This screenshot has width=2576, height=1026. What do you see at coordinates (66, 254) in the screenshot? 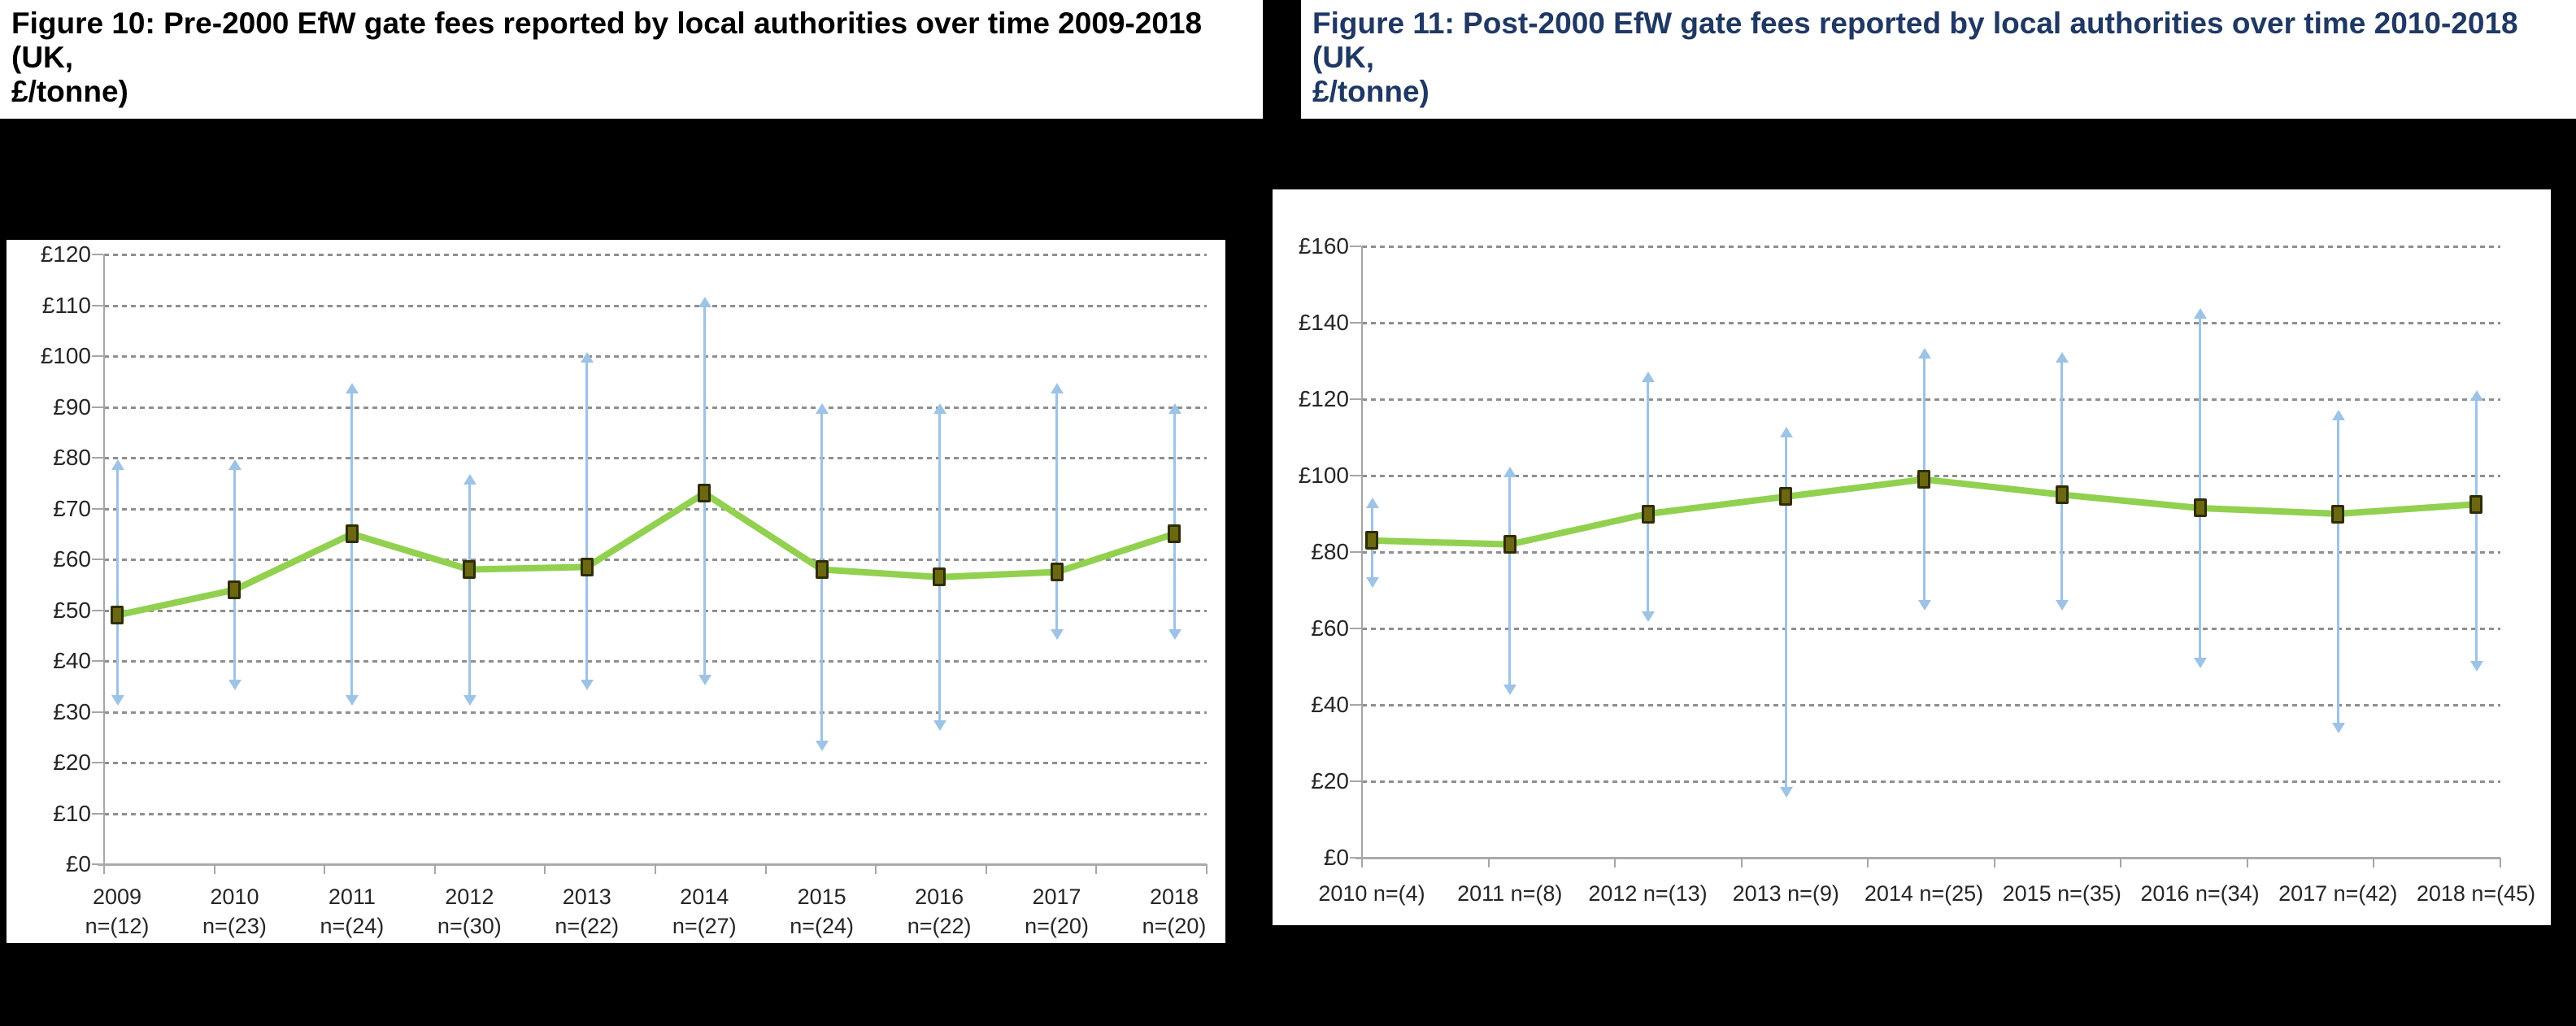
I see `y-axis-label: £120` at bounding box center [66, 254].